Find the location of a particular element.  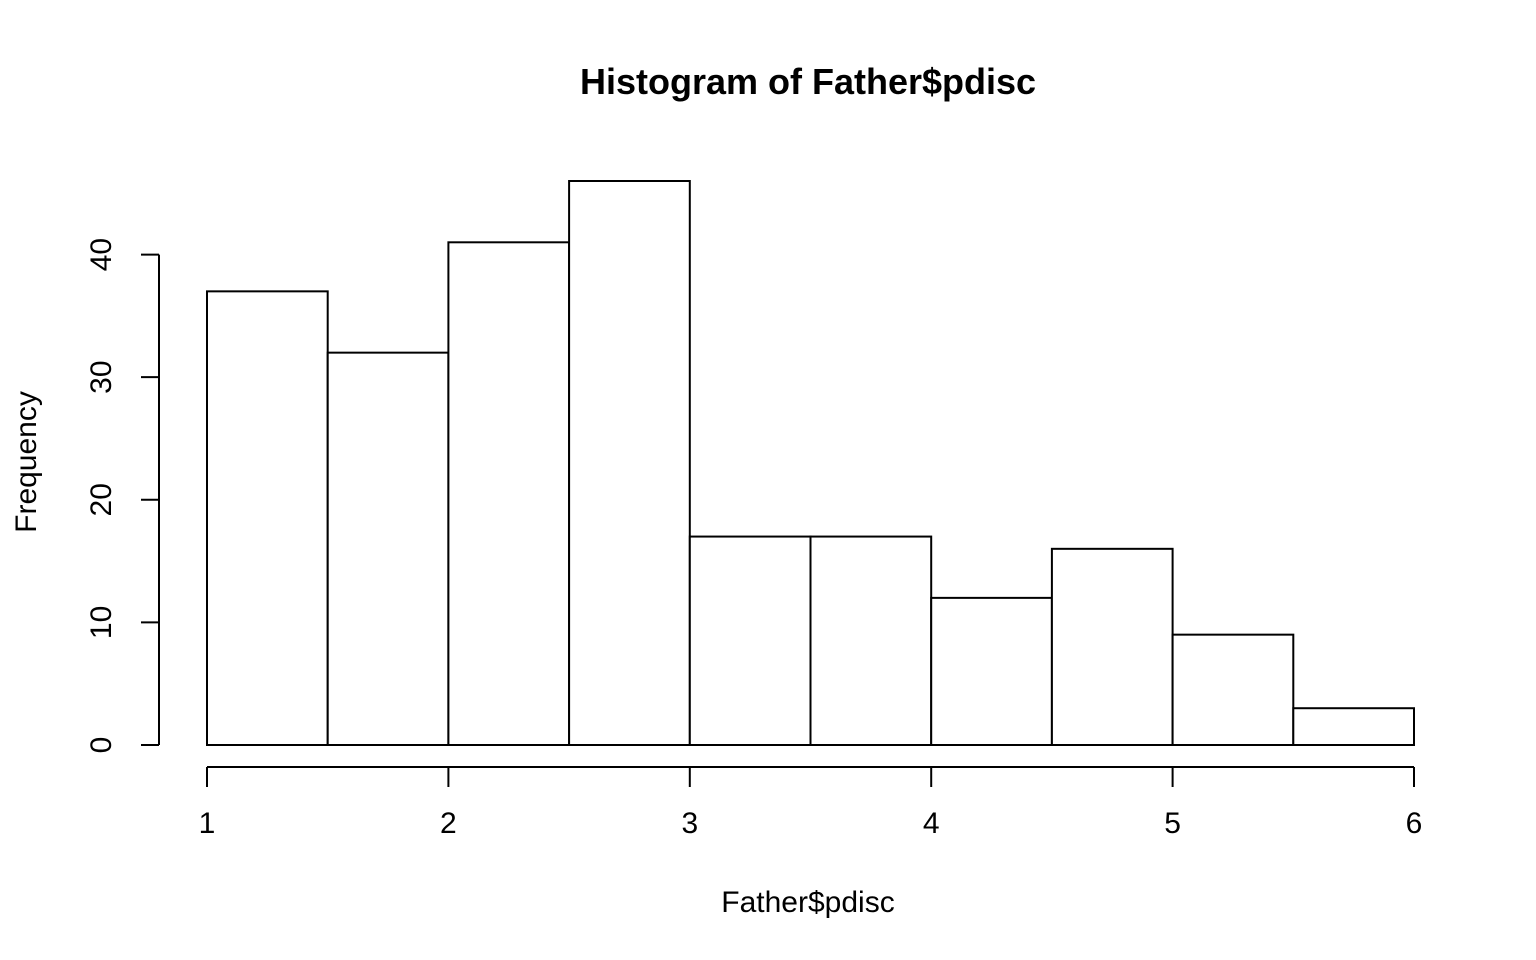

x-axis: 1 2 3 4 5 6 is located at coordinates (811, 803).